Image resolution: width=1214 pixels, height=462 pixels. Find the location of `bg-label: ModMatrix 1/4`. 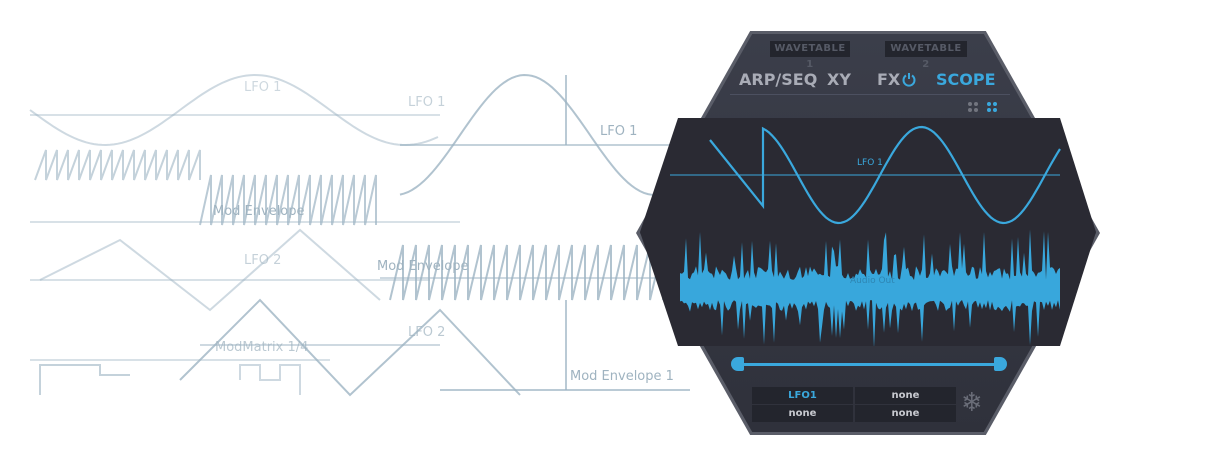

bg-label: ModMatrix 1/4 is located at coordinates (262, 347).